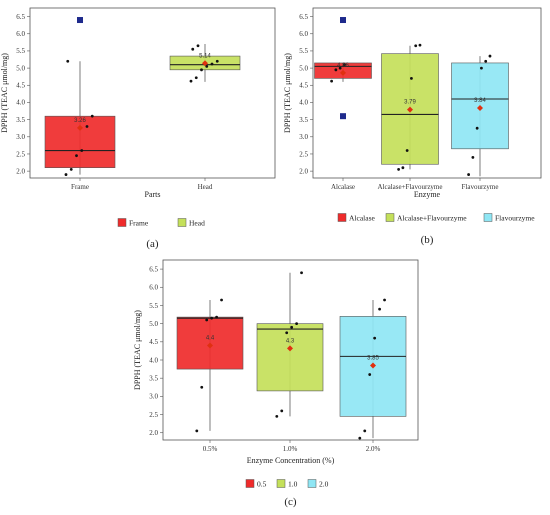  I want to click on mean-label: 4.4, so click(210, 338).